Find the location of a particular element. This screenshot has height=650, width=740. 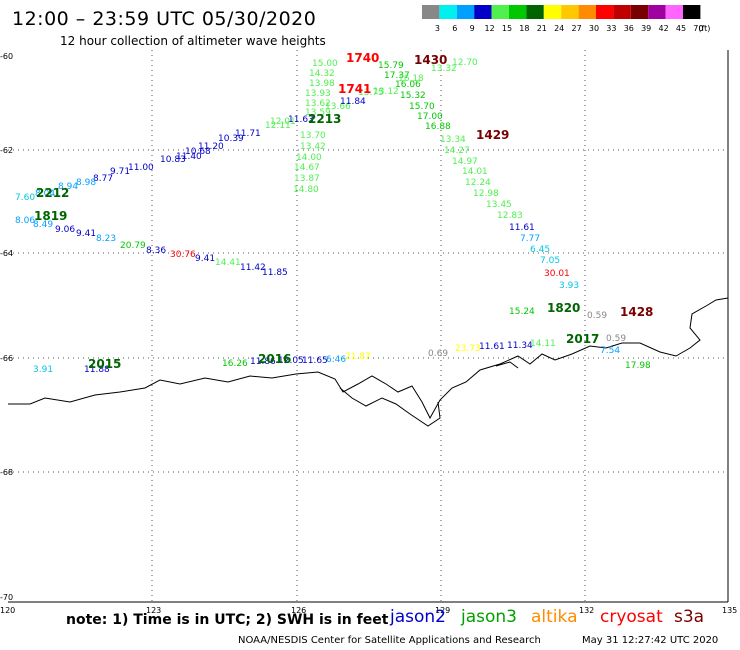

color-scale-label: 6 is located at coordinates (454, 28).